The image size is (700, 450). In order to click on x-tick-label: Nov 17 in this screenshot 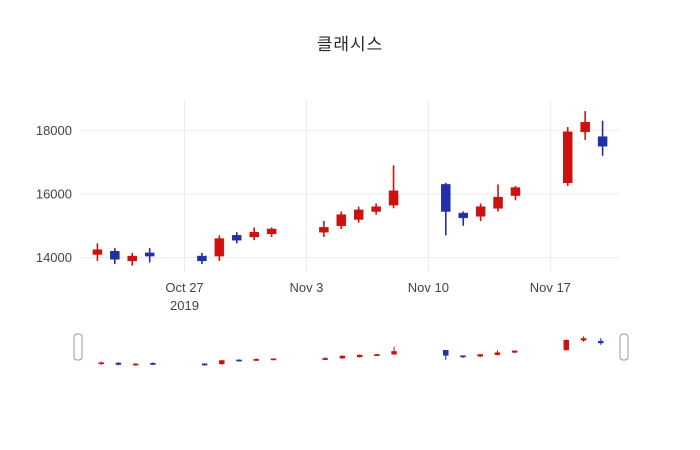, I will do `click(550, 287)`.